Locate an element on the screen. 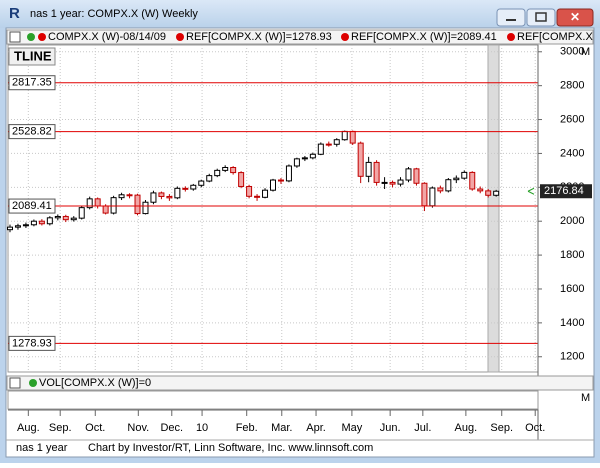 The height and width of the screenshot is (468, 600). volume-close is located at coordinates (15, 383).